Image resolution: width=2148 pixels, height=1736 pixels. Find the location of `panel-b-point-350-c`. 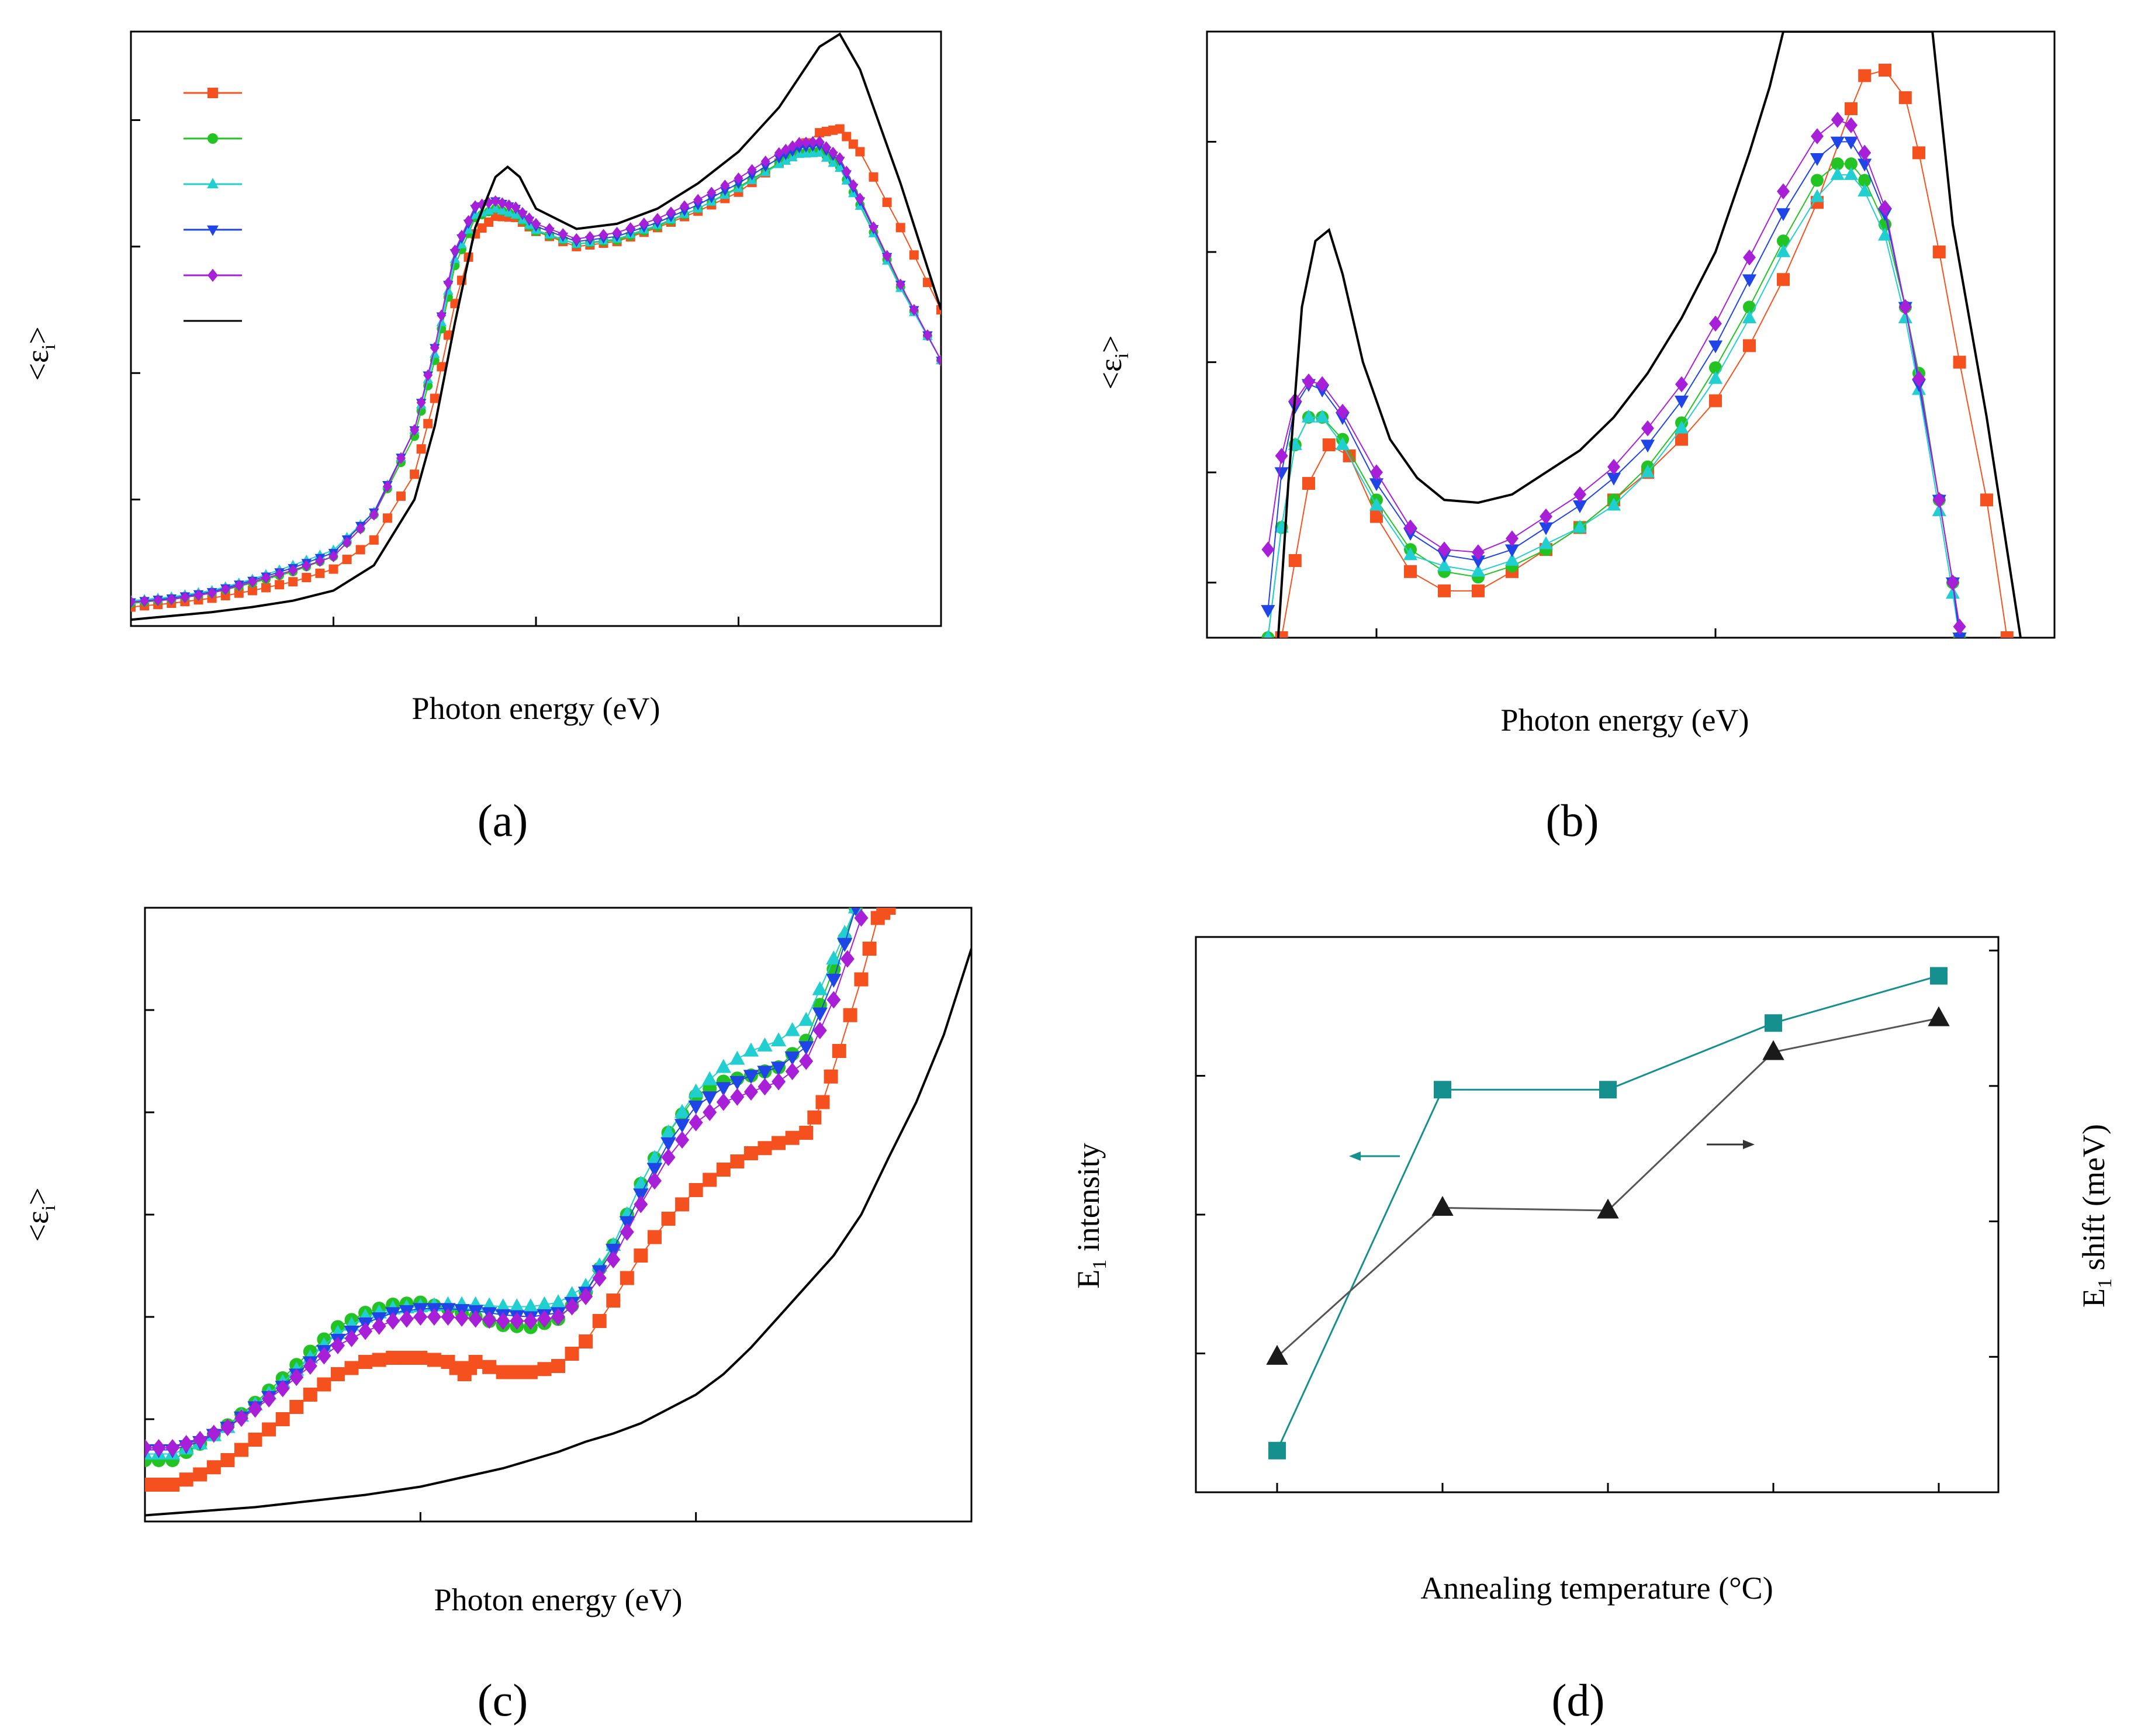

panel-b-point-350-c is located at coordinates (1512, 551).